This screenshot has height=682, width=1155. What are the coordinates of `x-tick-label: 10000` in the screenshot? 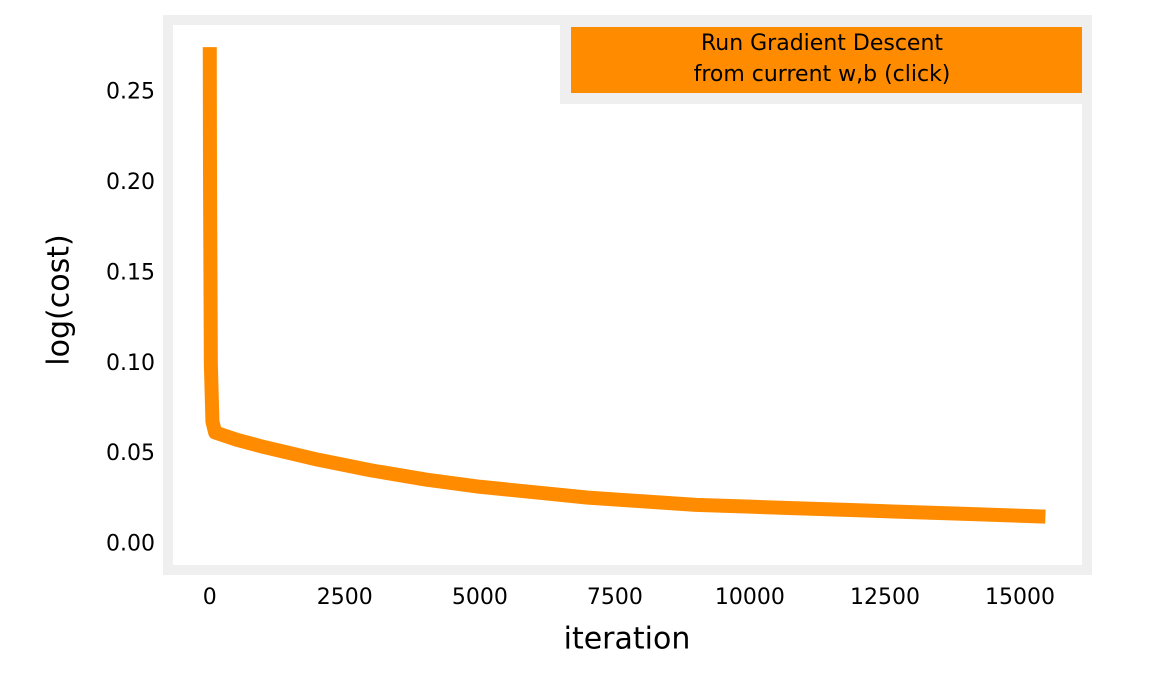 It's located at (750, 597).